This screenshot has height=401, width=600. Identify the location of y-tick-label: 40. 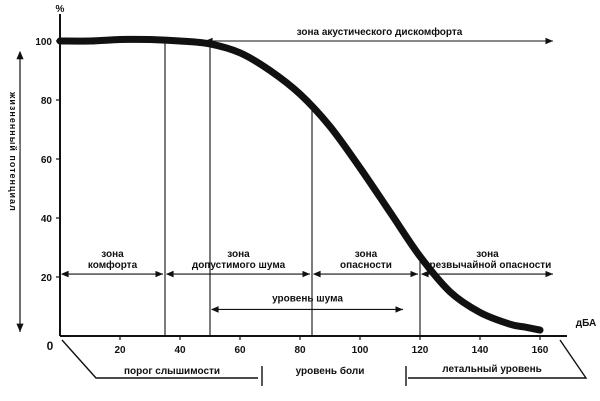
(47, 219).